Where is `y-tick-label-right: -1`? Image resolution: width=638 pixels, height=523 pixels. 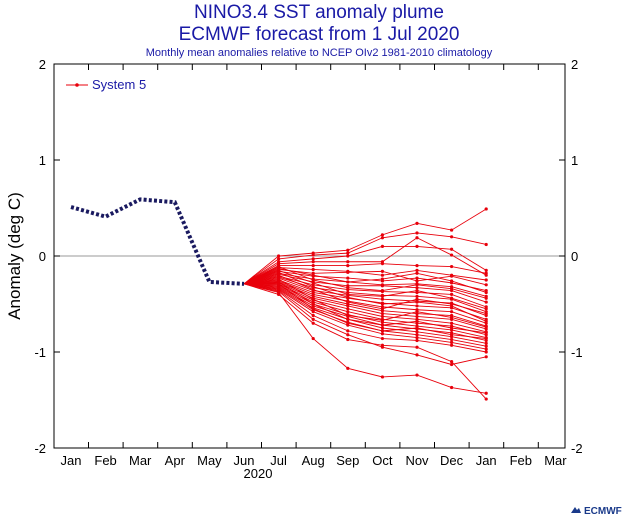
y-tick-label-right: -1 is located at coordinates (577, 352).